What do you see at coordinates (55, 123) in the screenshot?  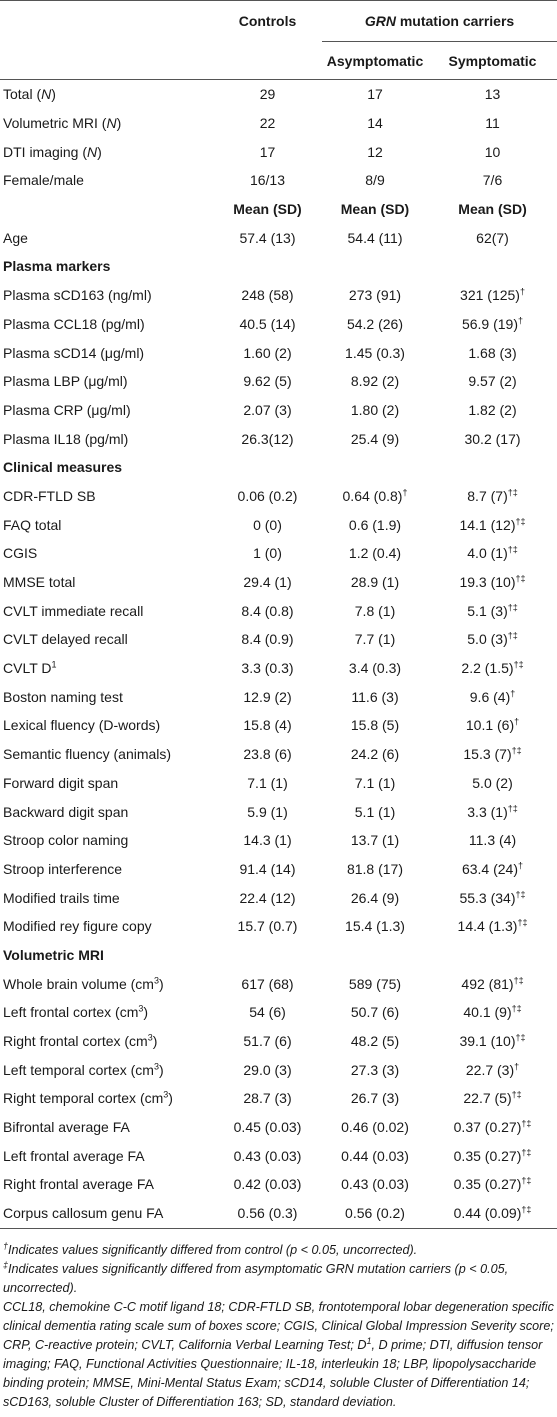 I see `text-segment: Volumetric MRI (` at bounding box center [55, 123].